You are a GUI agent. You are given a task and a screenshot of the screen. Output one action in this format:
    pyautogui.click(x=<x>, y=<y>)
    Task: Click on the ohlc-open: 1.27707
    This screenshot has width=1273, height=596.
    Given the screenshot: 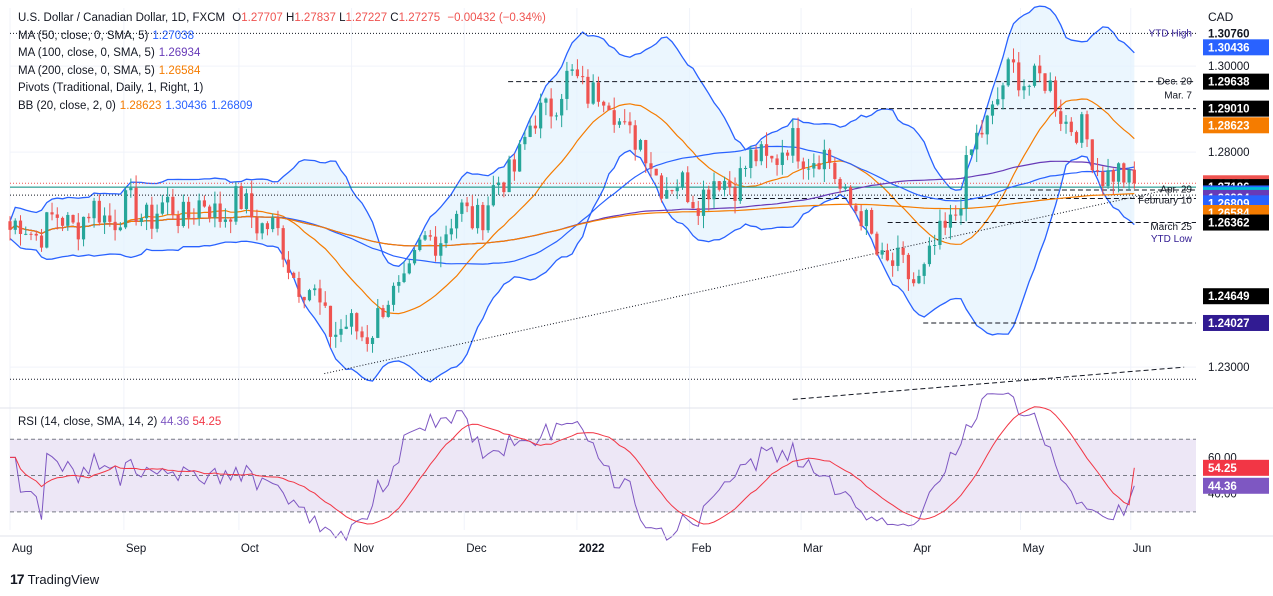 What is the action you would take?
    pyautogui.click(x=262, y=18)
    